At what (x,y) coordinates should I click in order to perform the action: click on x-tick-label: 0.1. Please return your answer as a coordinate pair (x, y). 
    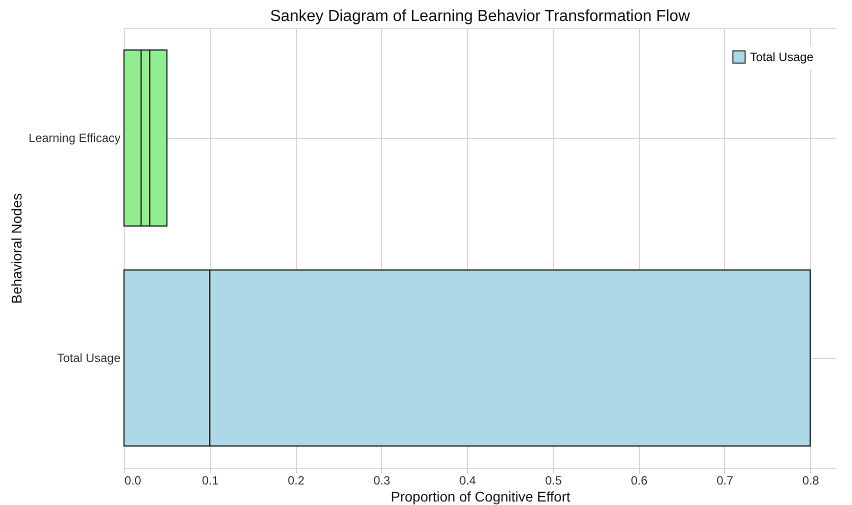
    Looking at the image, I should click on (210, 481).